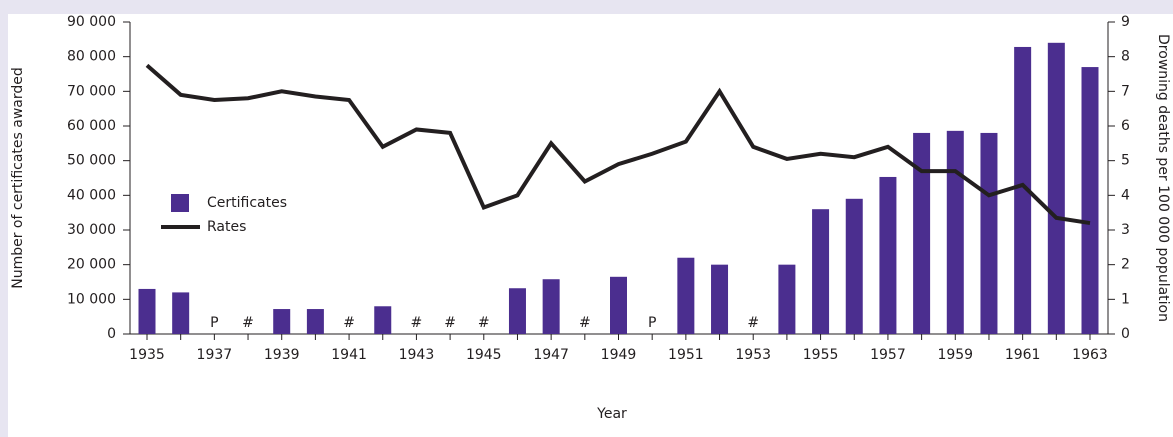  What do you see at coordinates (1125, 195) in the screenshot?
I see `y2-tick-label: 4` at bounding box center [1125, 195].